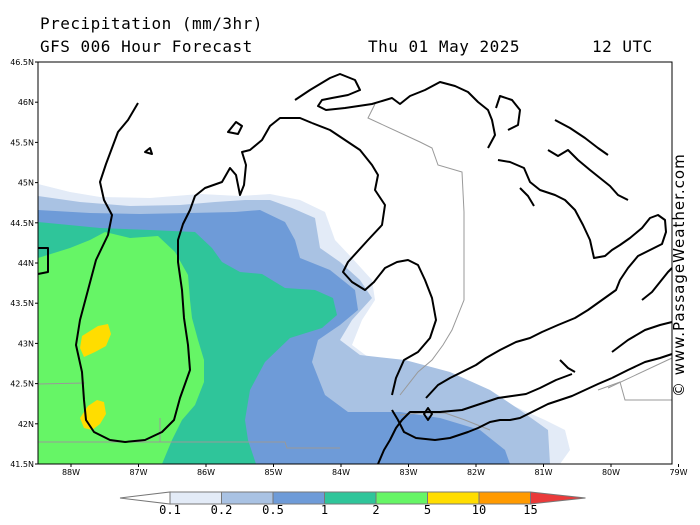 The image size is (700, 525). Describe the element at coordinates (479, 510) in the screenshot. I see `legend-label: 10` at that location.